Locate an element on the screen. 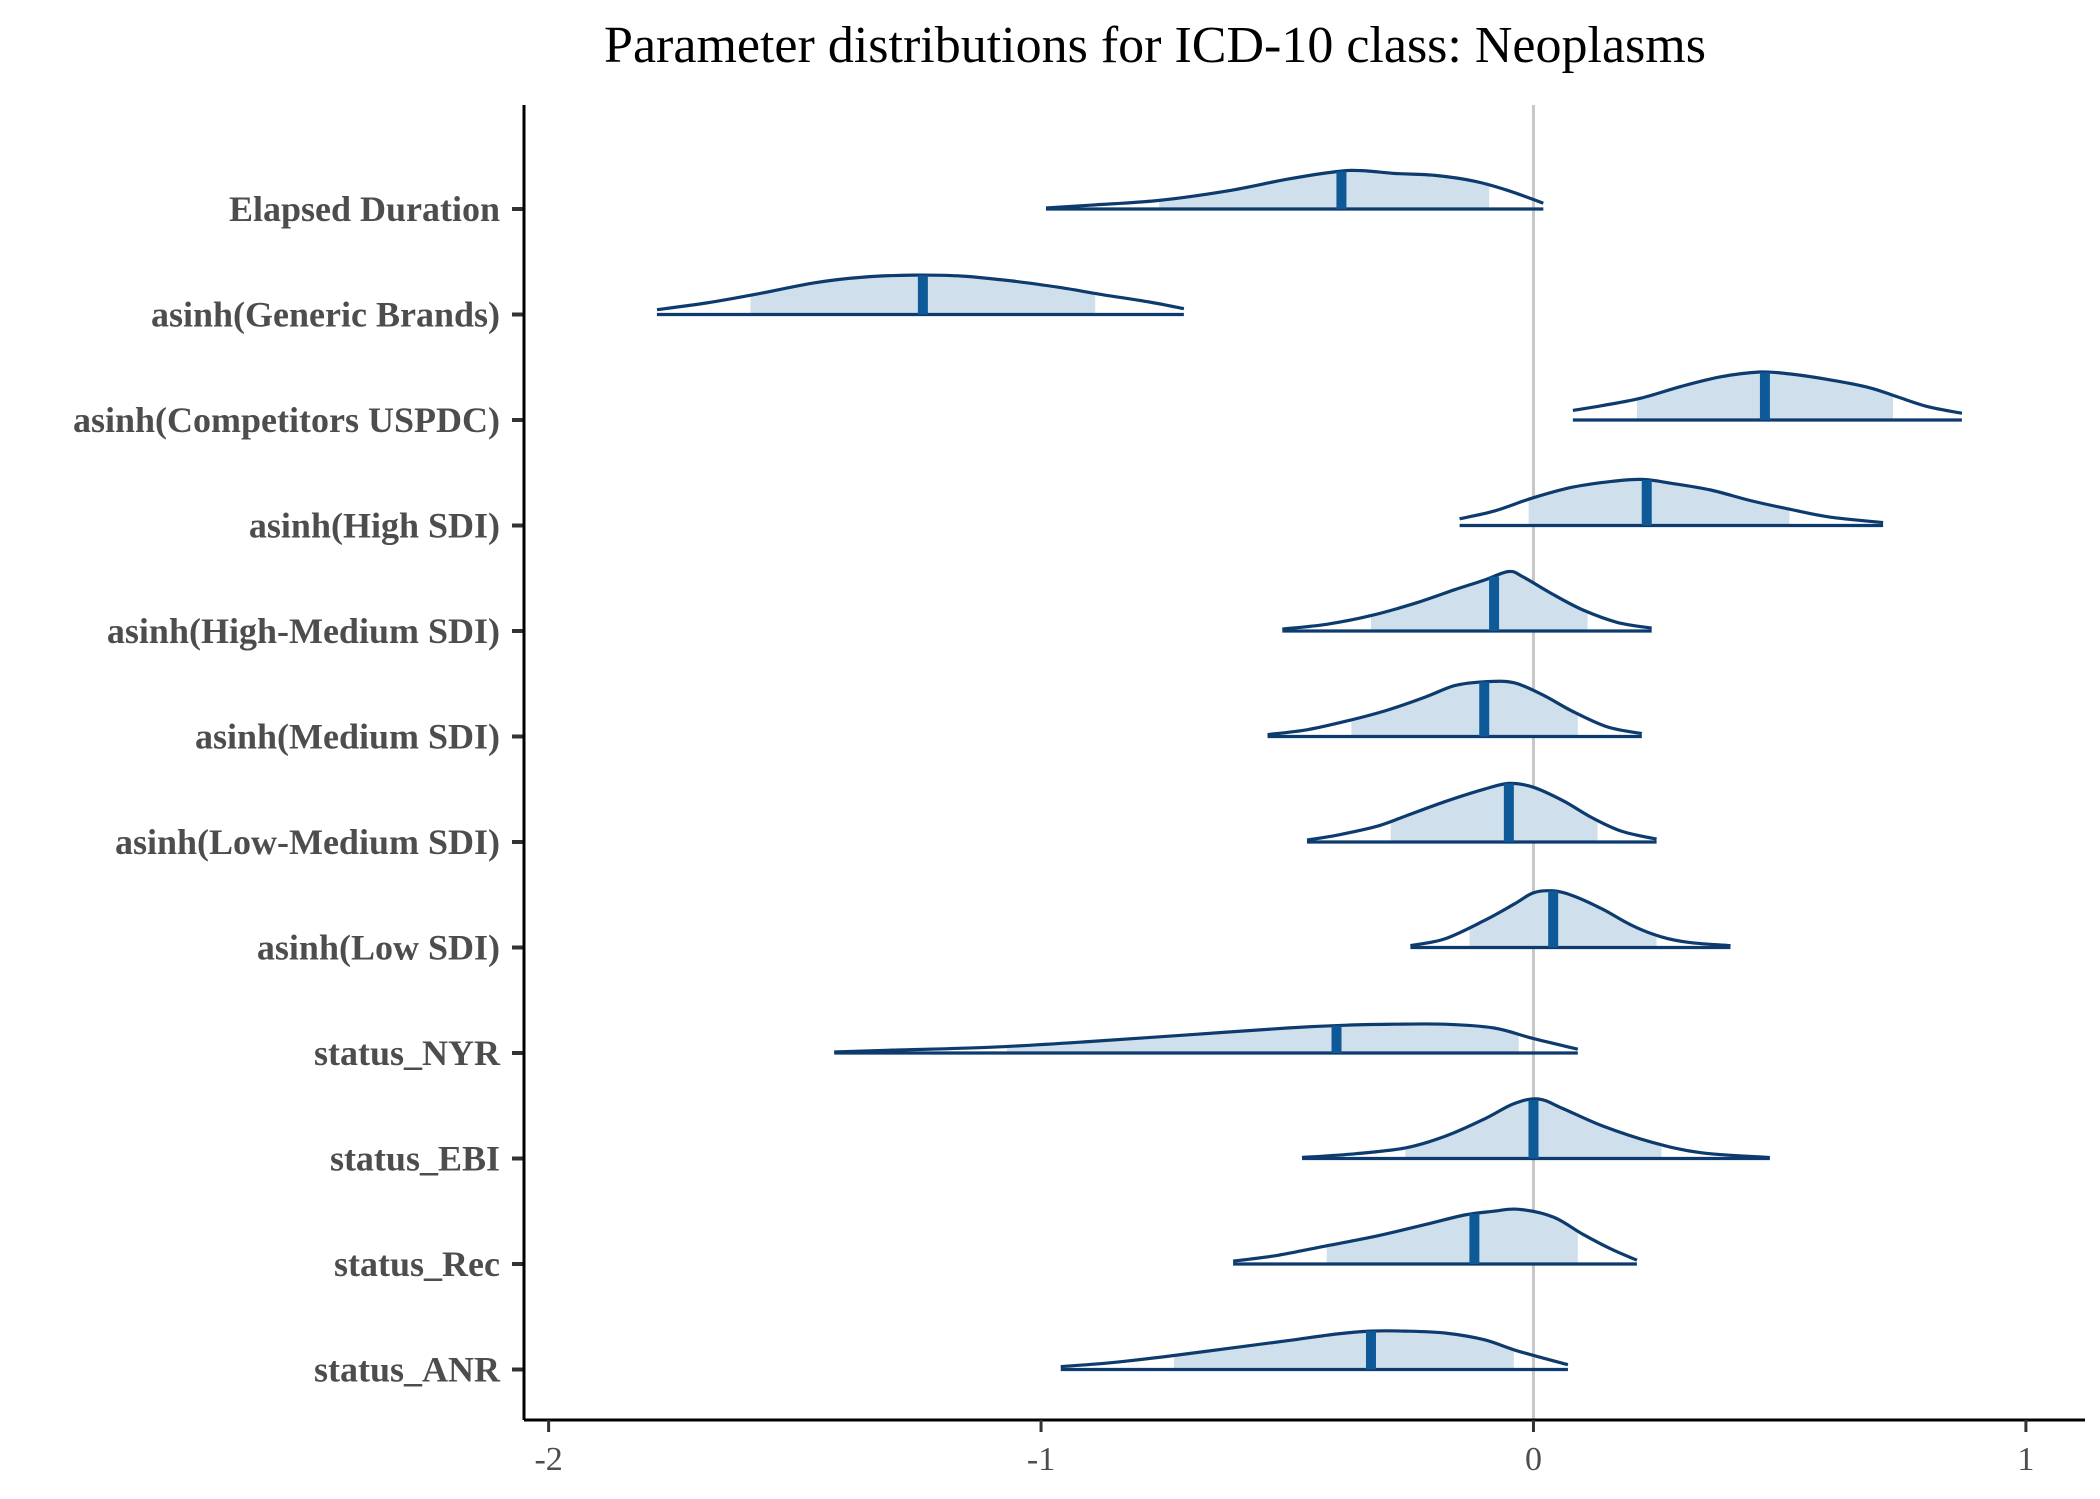  y-tick-label: status_NYR is located at coordinates (407, 1053).